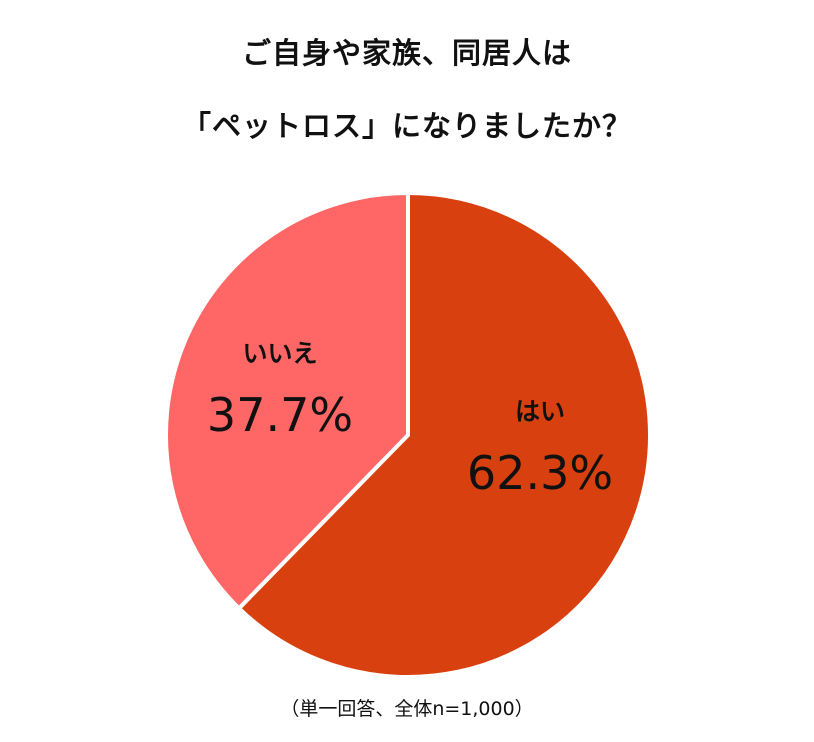 Image resolution: width=814 pixels, height=742 pixels. I want to click on slice-label-yes-value: 62.3%, so click(540, 473).